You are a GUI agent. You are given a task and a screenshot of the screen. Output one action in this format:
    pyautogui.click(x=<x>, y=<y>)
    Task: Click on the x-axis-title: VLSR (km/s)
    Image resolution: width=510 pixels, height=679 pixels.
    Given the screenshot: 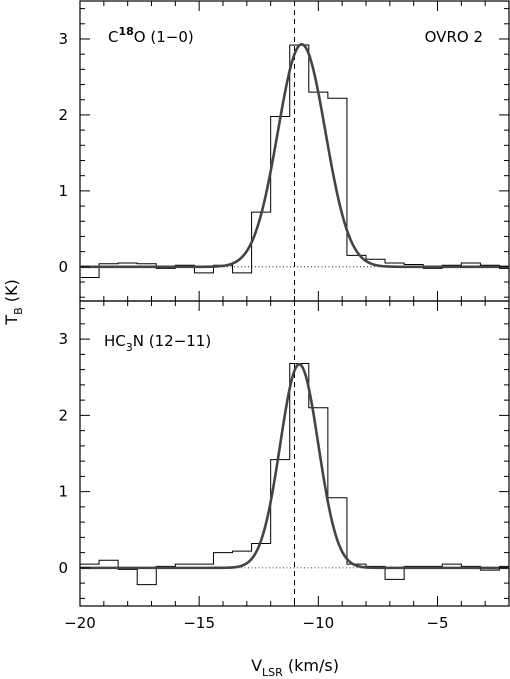 What is the action you would take?
    pyautogui.click(x=295, y=667)
    